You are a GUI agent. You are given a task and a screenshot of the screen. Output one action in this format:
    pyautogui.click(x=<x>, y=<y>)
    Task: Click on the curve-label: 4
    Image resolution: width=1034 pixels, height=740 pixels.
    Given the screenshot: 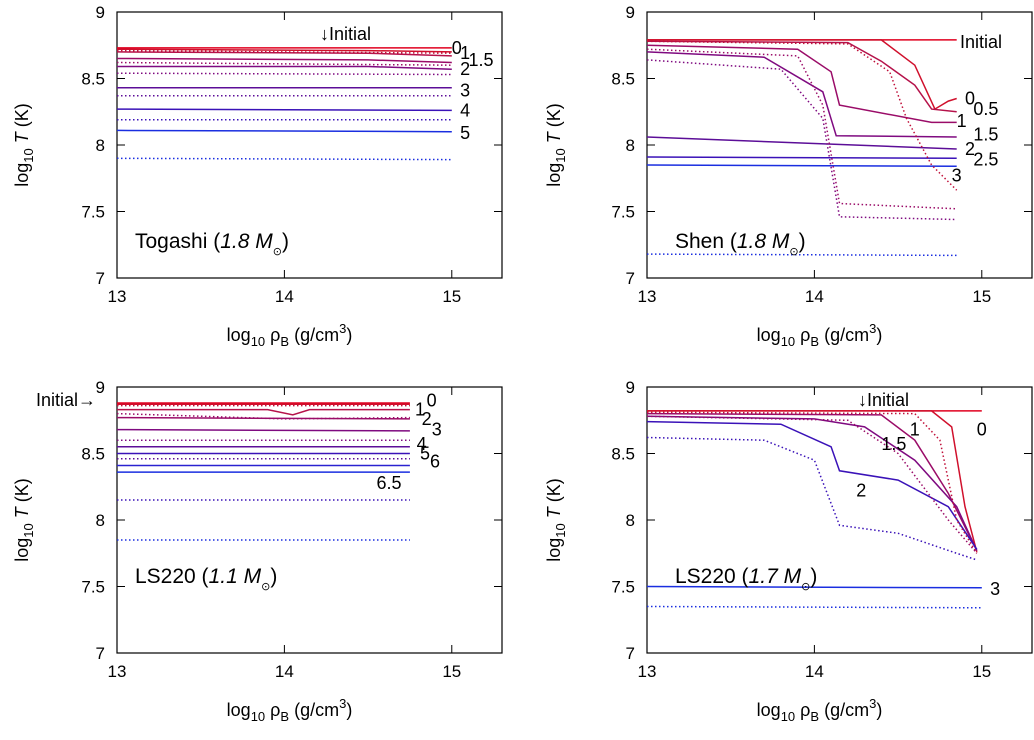 What is the action you would take?
    pyautogui.click(x=422, y=444)
    